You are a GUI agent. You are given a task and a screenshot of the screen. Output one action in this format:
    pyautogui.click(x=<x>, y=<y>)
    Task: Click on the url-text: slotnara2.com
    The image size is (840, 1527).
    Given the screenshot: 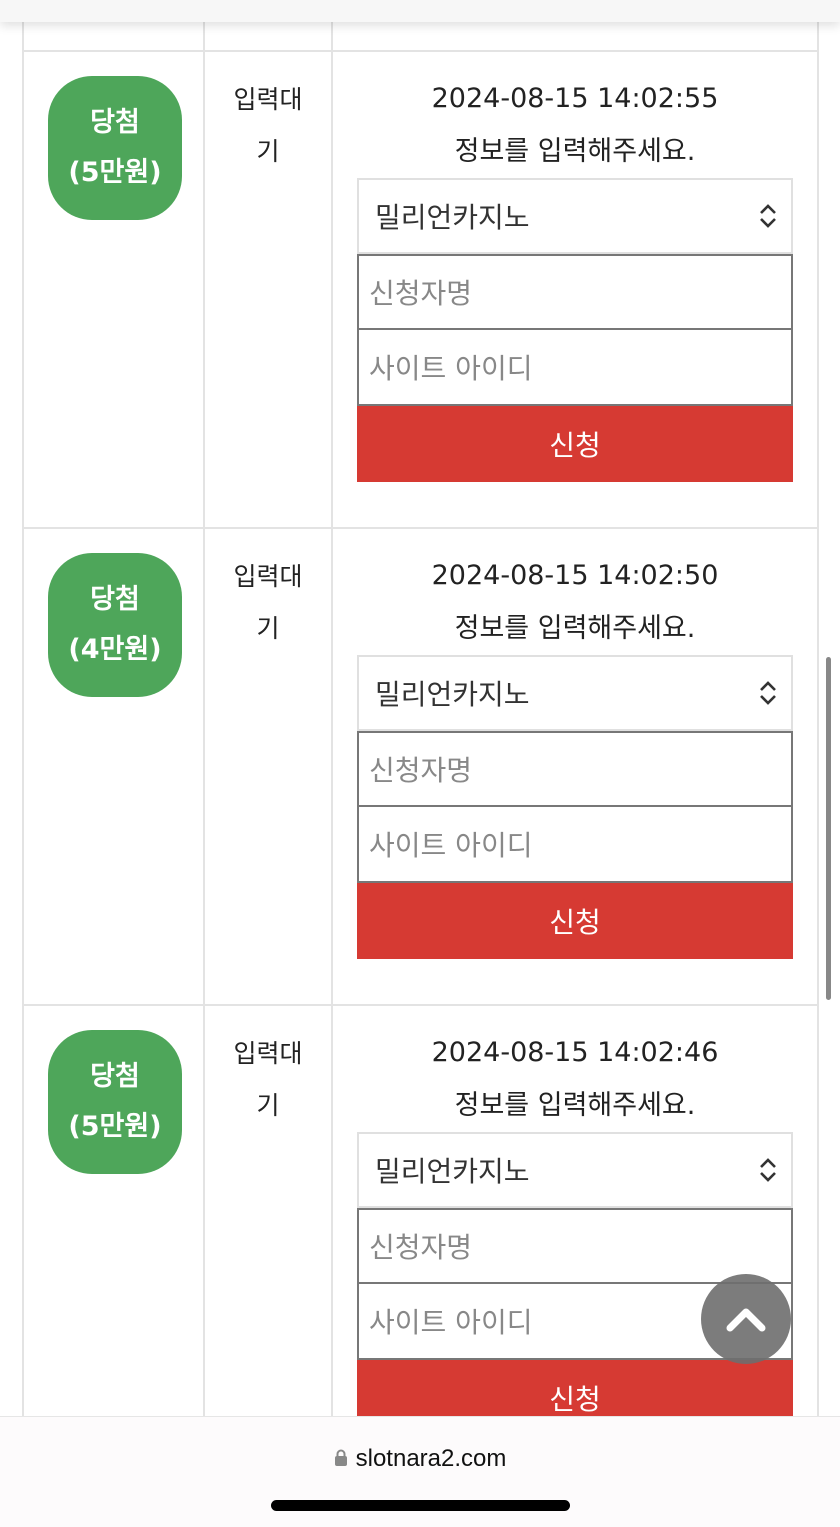 What is the action you would take?
    pyautogui.click(x=431, y=1458)
    